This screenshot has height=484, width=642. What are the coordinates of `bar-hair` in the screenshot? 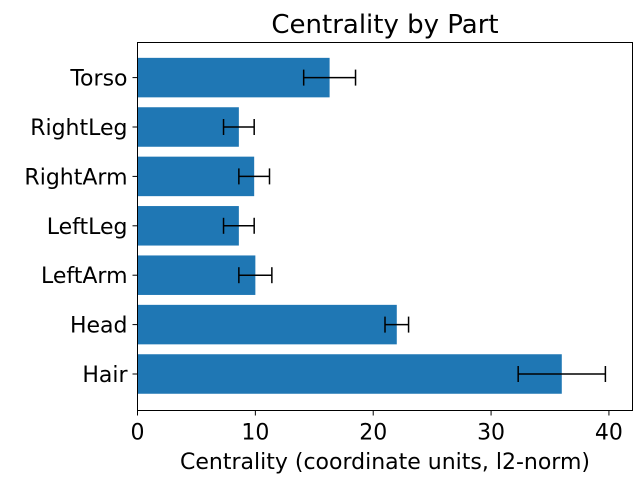 It's located at (349, 374).